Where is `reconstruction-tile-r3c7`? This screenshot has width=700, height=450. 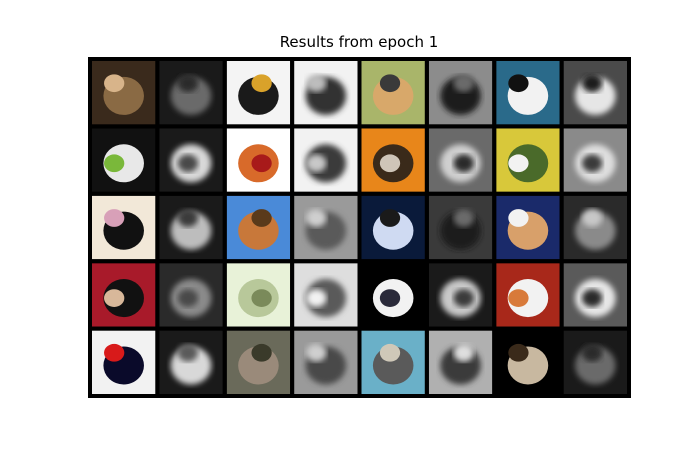 reconstruction-tile-r3c7 is located at coordinates (595, 295).